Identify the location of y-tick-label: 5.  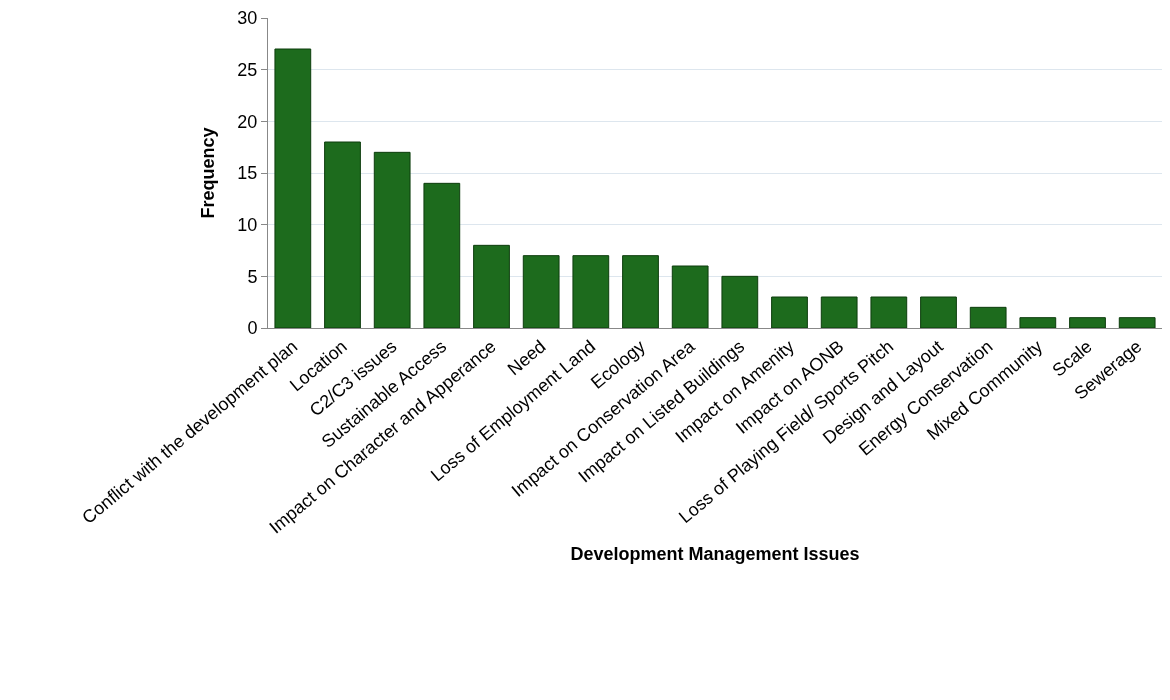
(252, 276).